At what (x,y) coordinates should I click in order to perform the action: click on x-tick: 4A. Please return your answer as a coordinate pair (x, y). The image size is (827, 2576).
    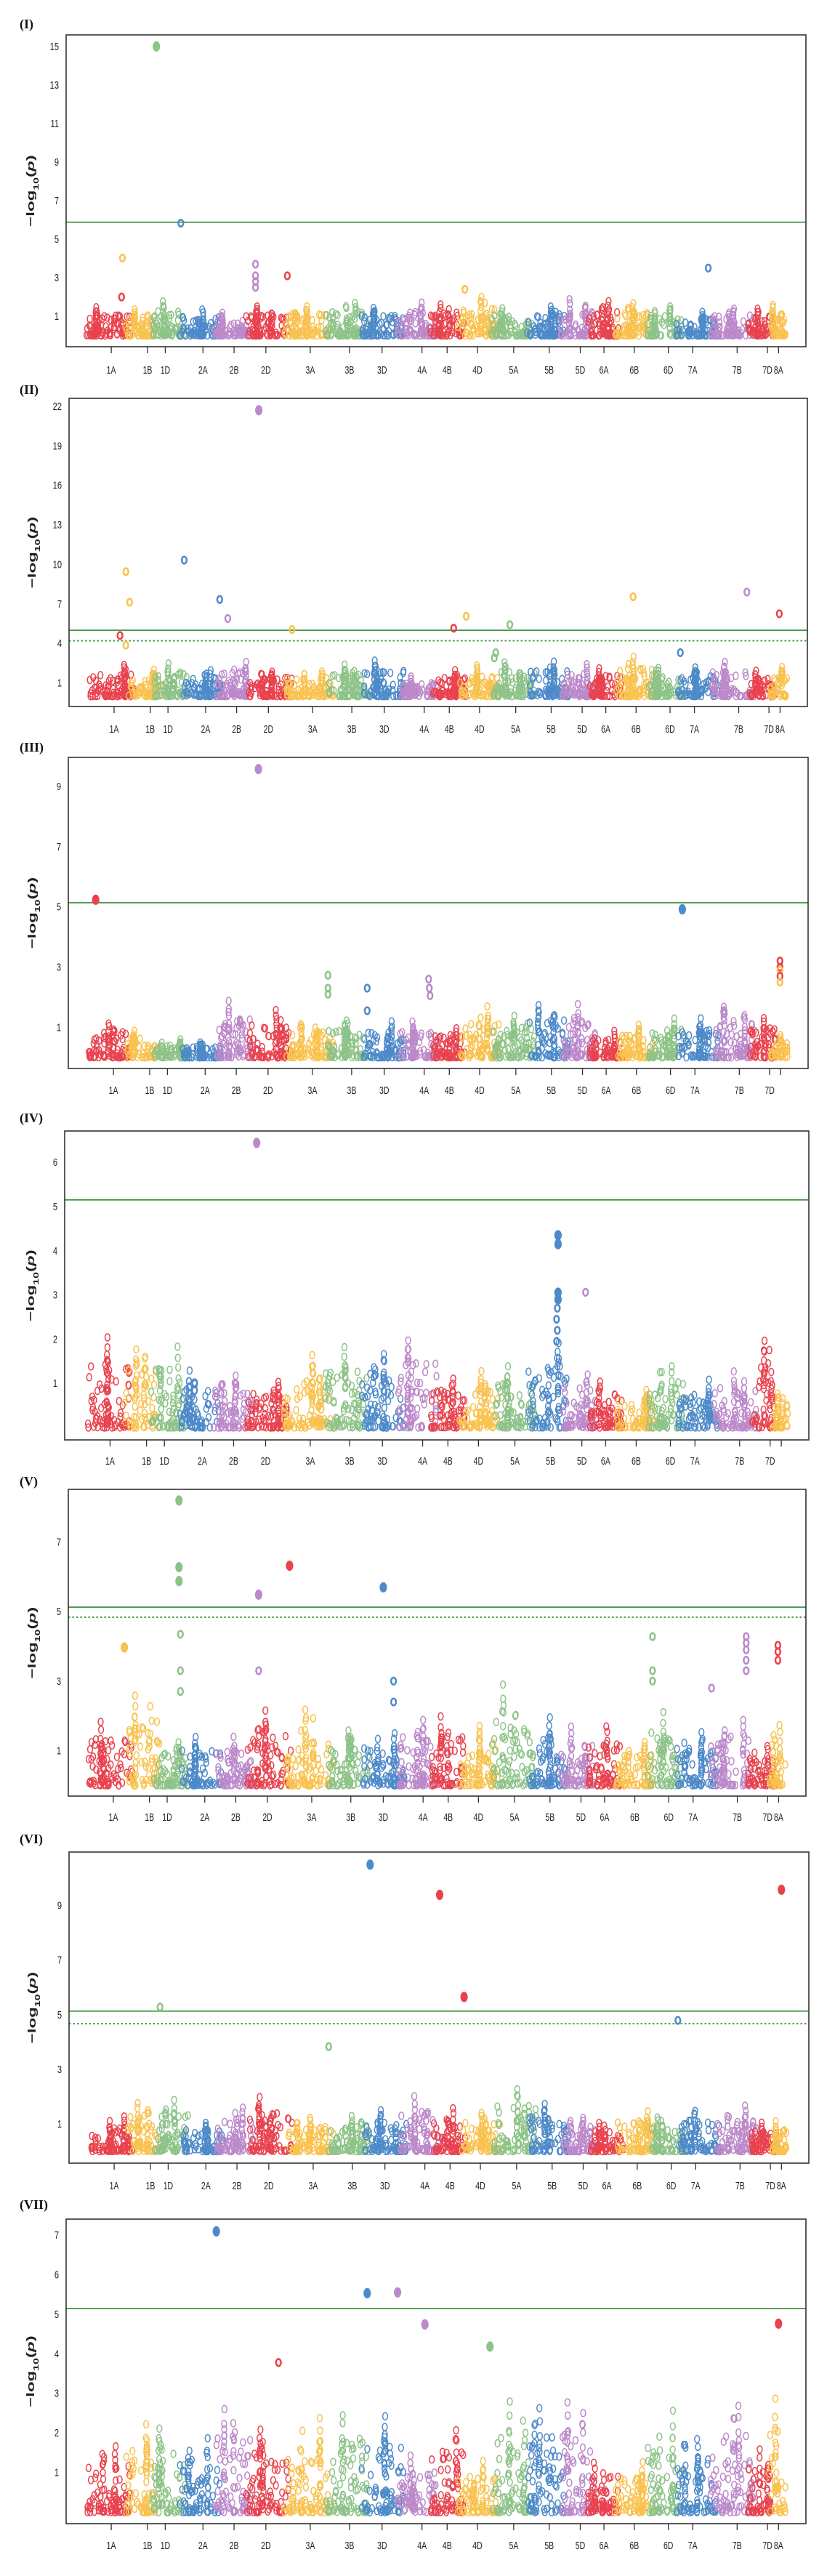
    Looking at the image, I should click on (424, 729).